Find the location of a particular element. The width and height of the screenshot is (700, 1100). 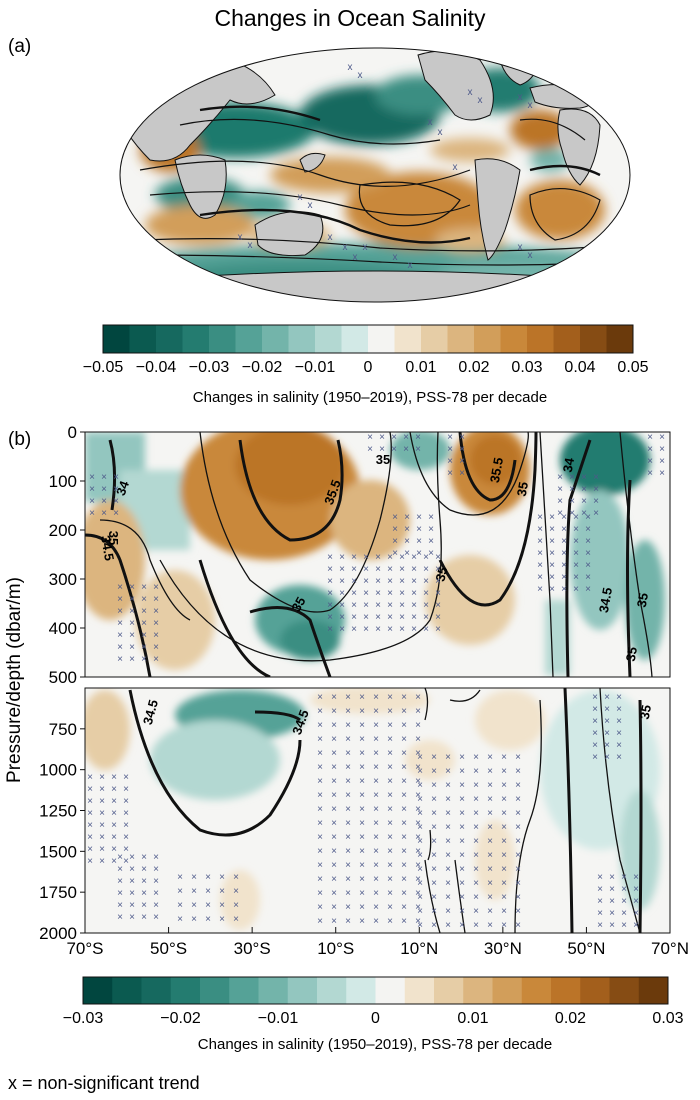

y-tick-label: 100 is located at coordinates (63, 481).